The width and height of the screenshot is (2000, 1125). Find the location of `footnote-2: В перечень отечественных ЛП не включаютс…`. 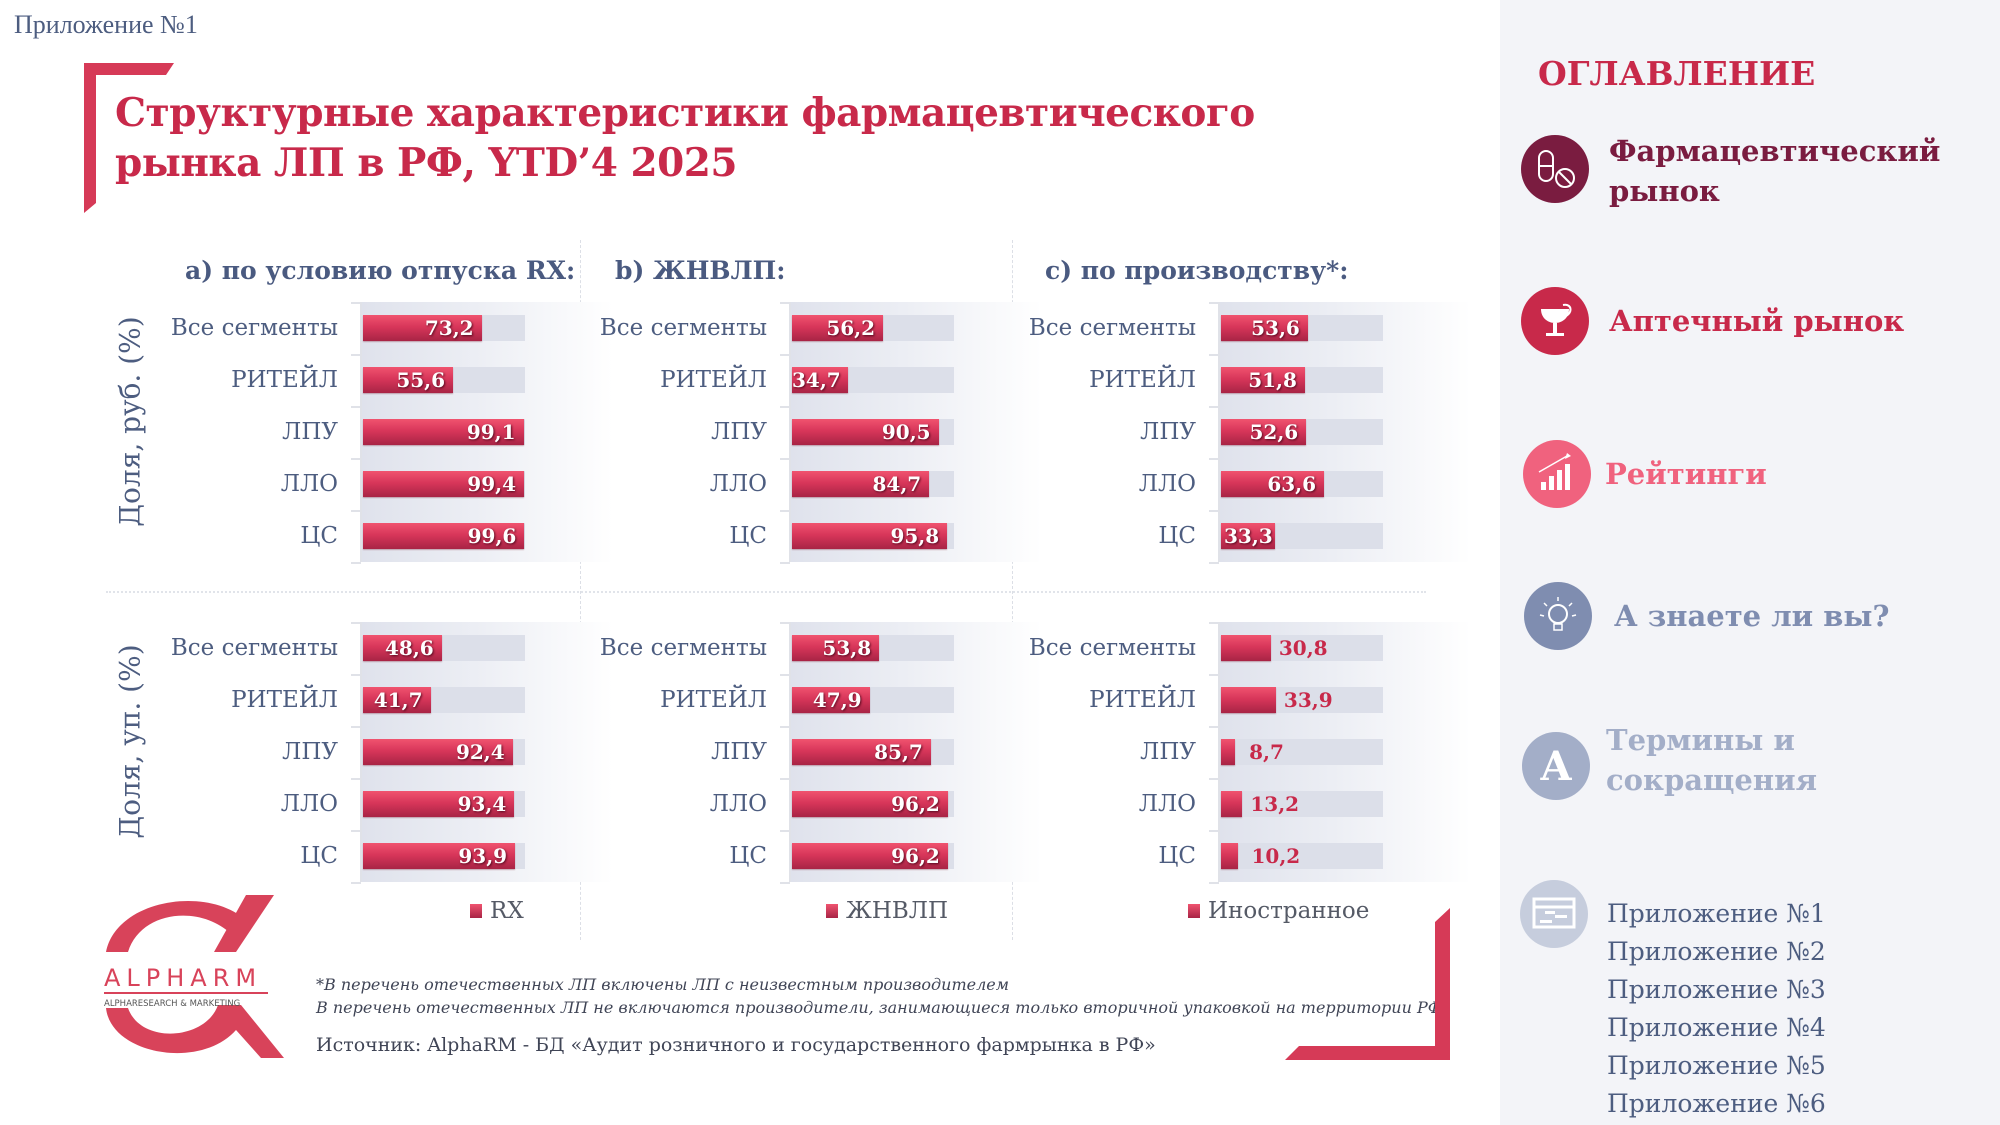

footnote-2: В перечень отечественных ЛП не включаютс… is located at coordinates (879, 1007).